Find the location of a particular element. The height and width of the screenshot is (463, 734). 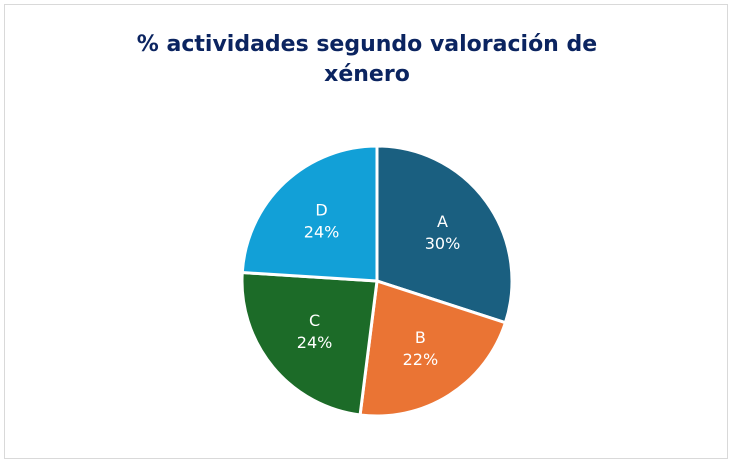

slice-category: A is located at coordinates (442, 221).